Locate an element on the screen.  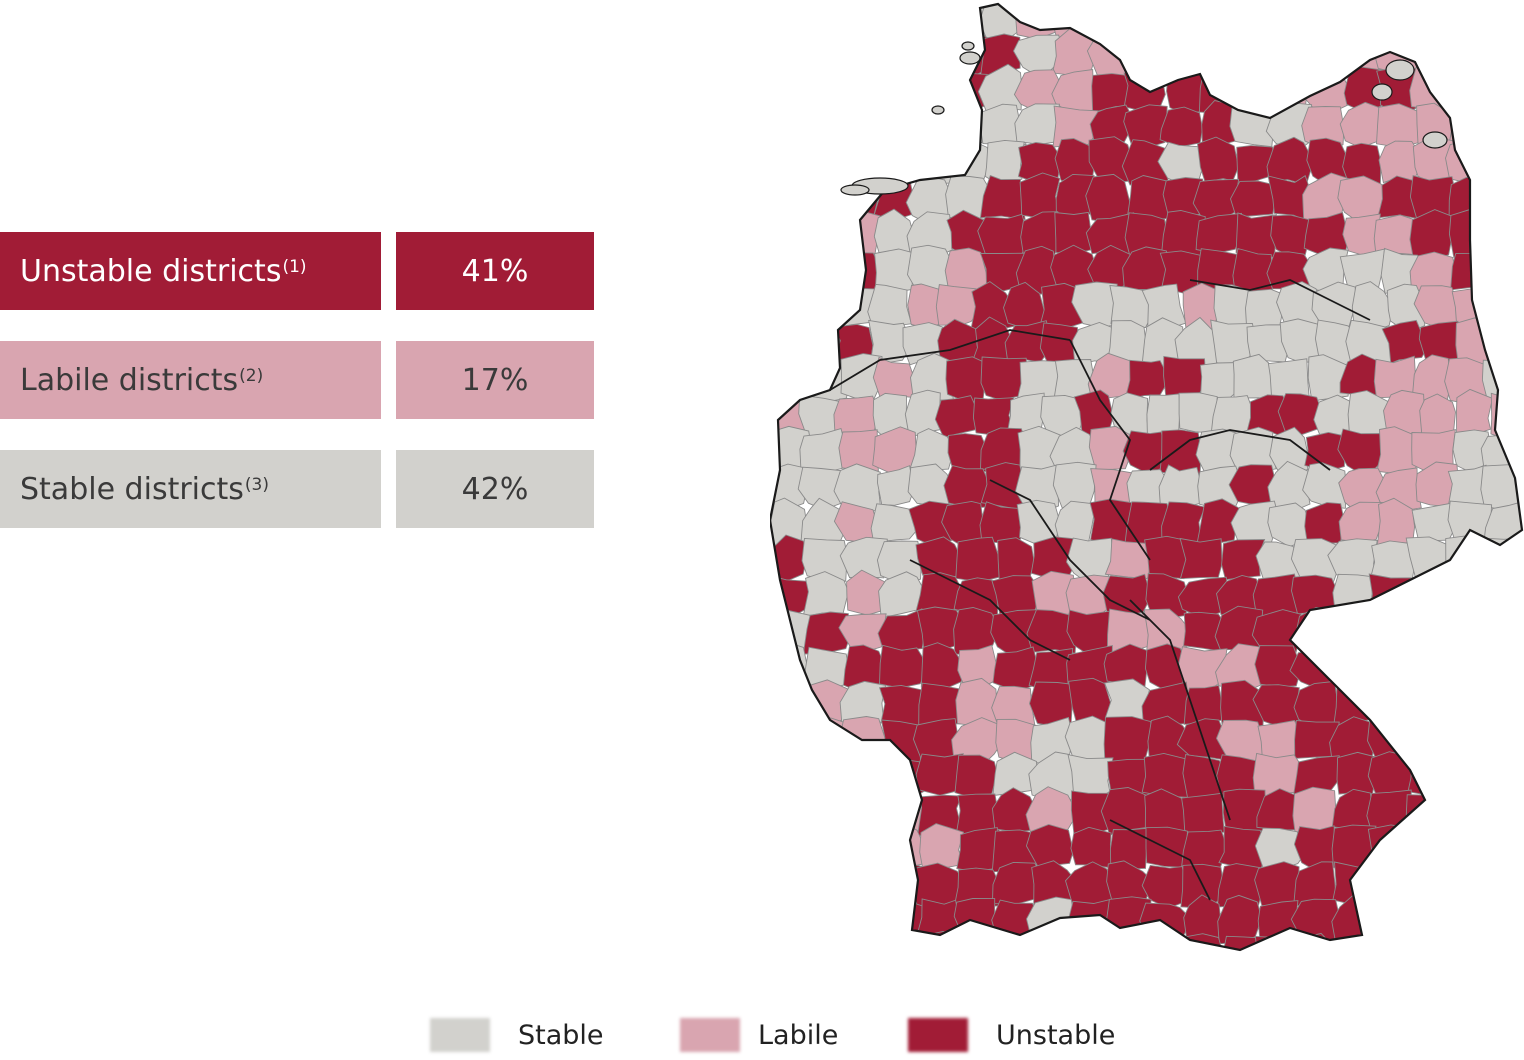
footnote-marker: (3) is located at coordinates (256, 485).